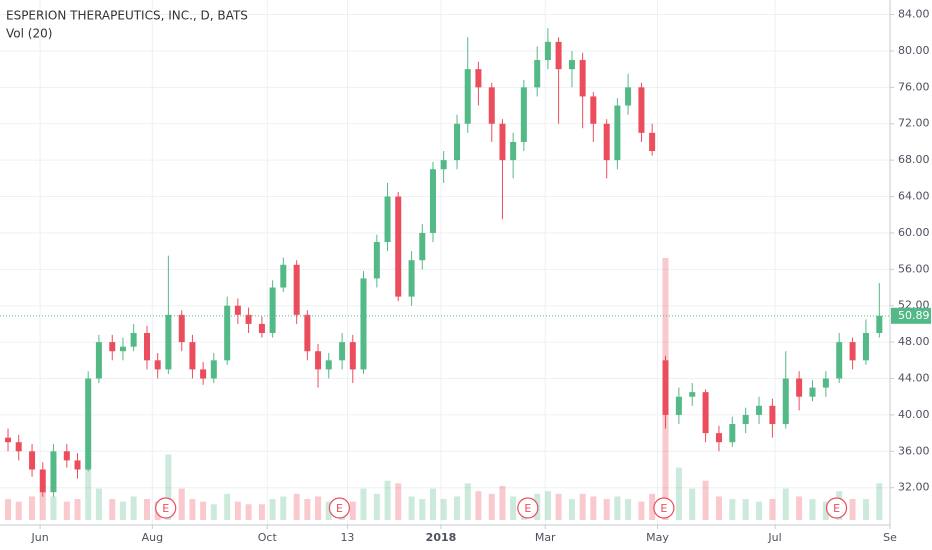 The image size is (932, 550). Describe the element at coordinates (657, 537) in the screenshot. I see `x-tick-label: May` at that location.